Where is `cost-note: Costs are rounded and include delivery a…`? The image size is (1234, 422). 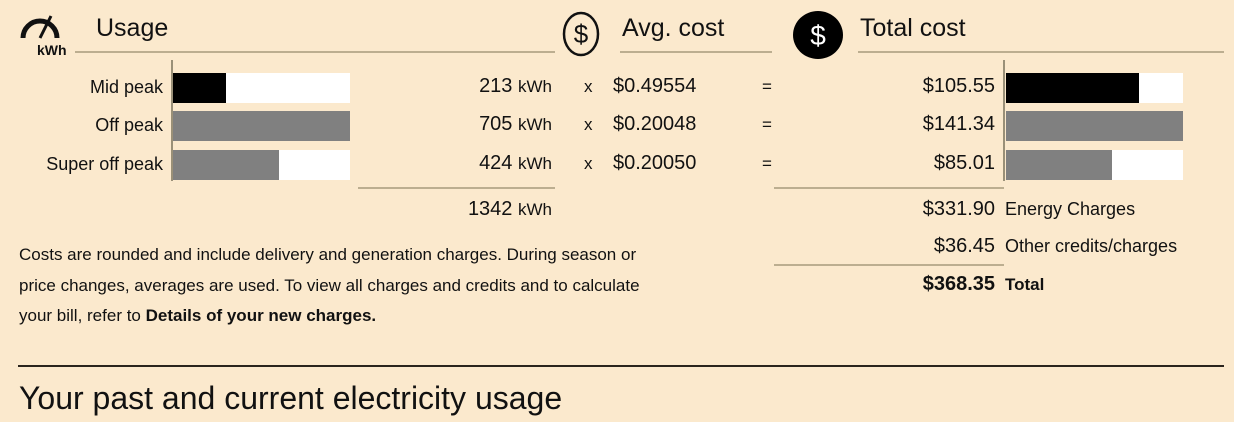
cost-note: Costs are rounded and include delivery a… is located at coordinates (344, 286).